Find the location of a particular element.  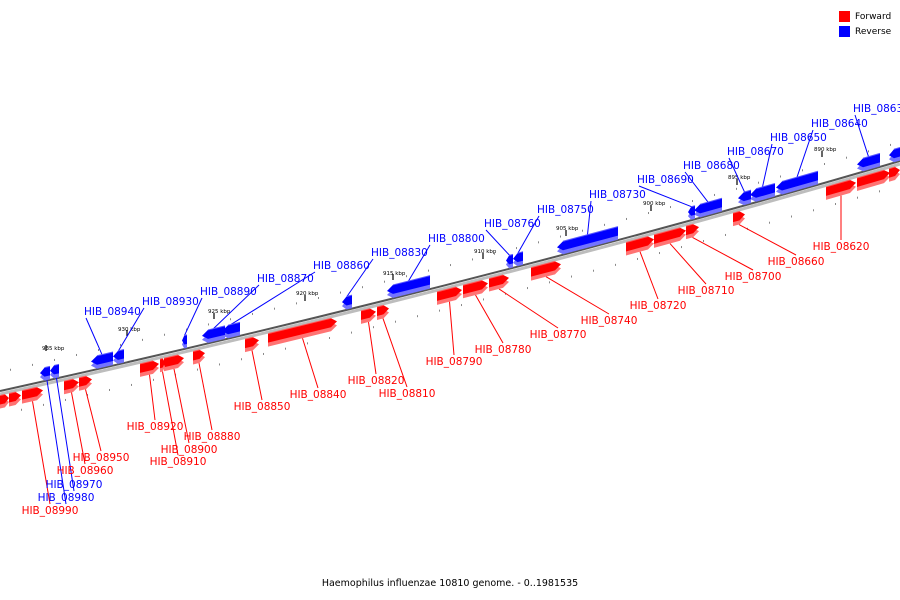

gene-label: HIB_08710 is located at coordinates (706, 291).